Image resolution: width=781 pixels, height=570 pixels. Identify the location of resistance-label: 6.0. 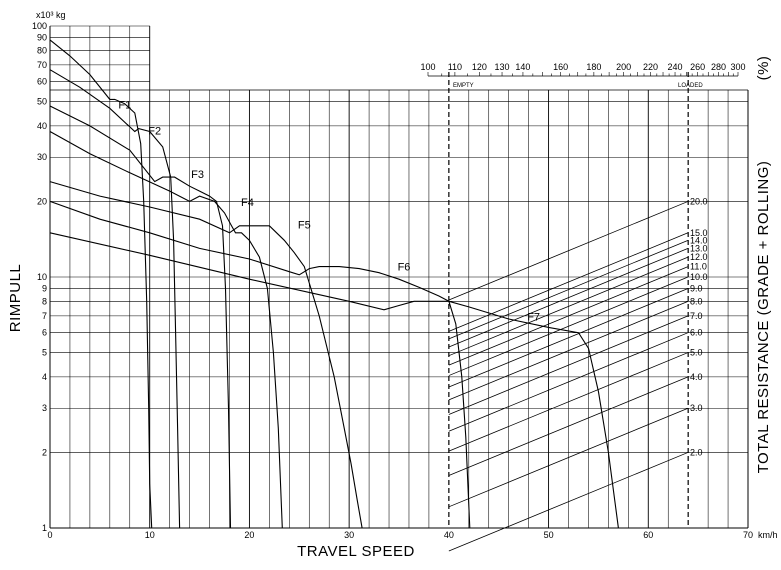
(696, 333).